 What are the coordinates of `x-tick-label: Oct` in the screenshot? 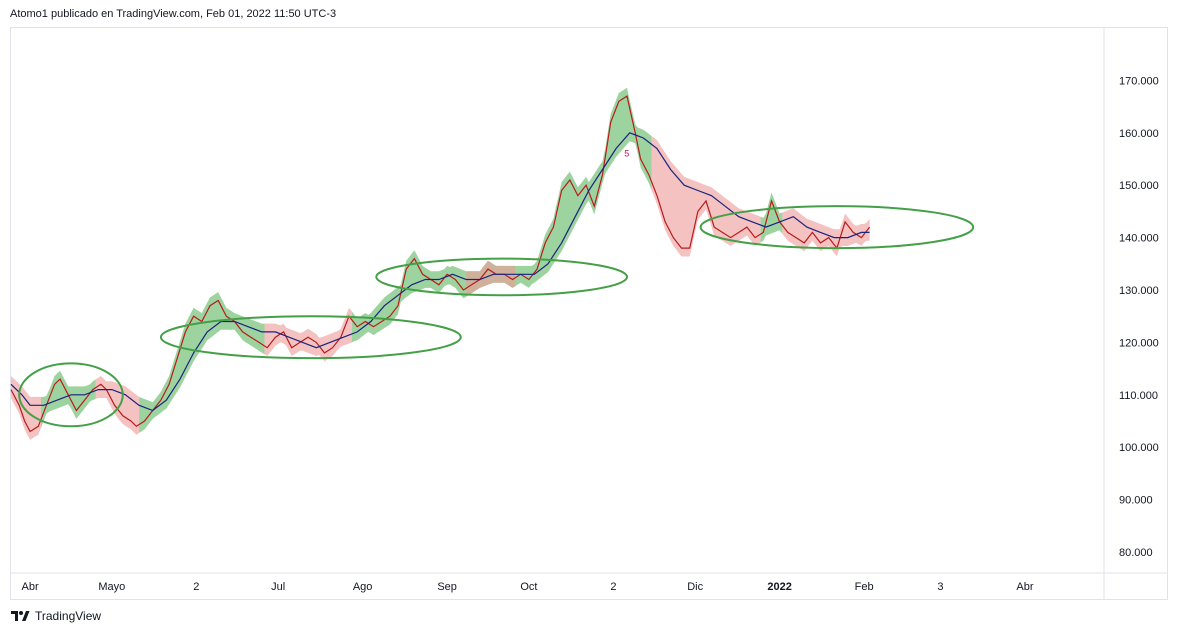 It's located at (528, 587).